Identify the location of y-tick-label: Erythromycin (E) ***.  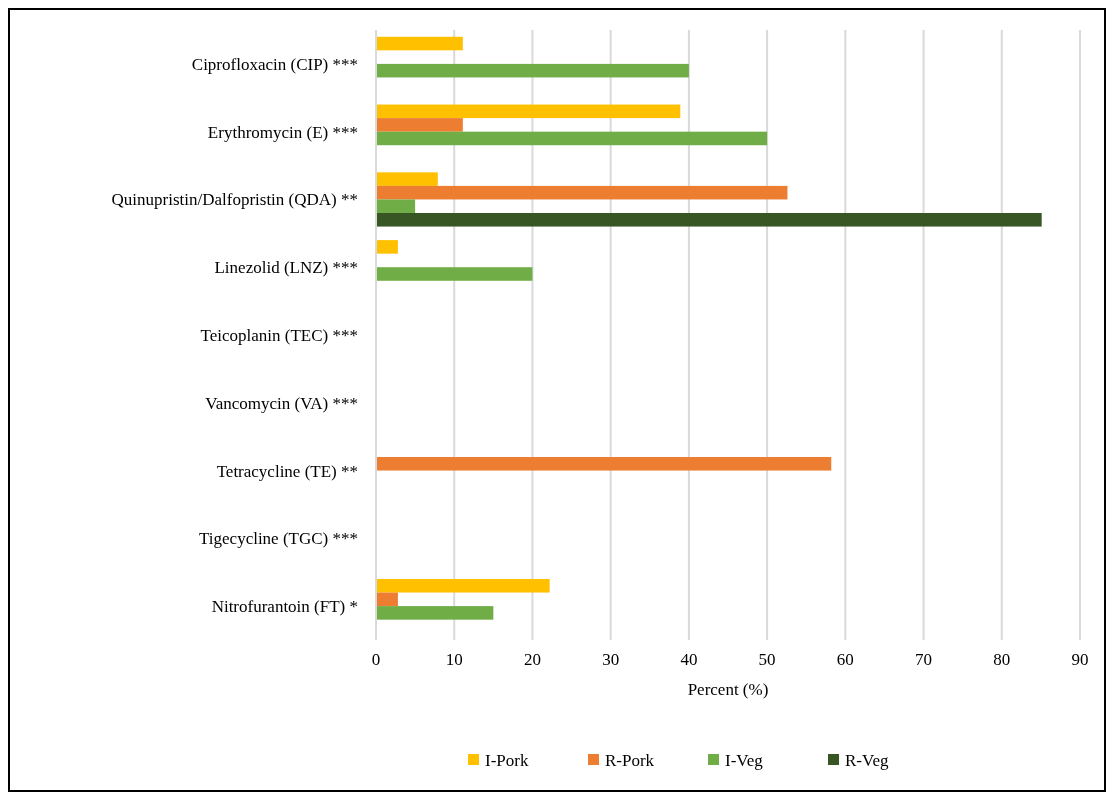
(282, 132).